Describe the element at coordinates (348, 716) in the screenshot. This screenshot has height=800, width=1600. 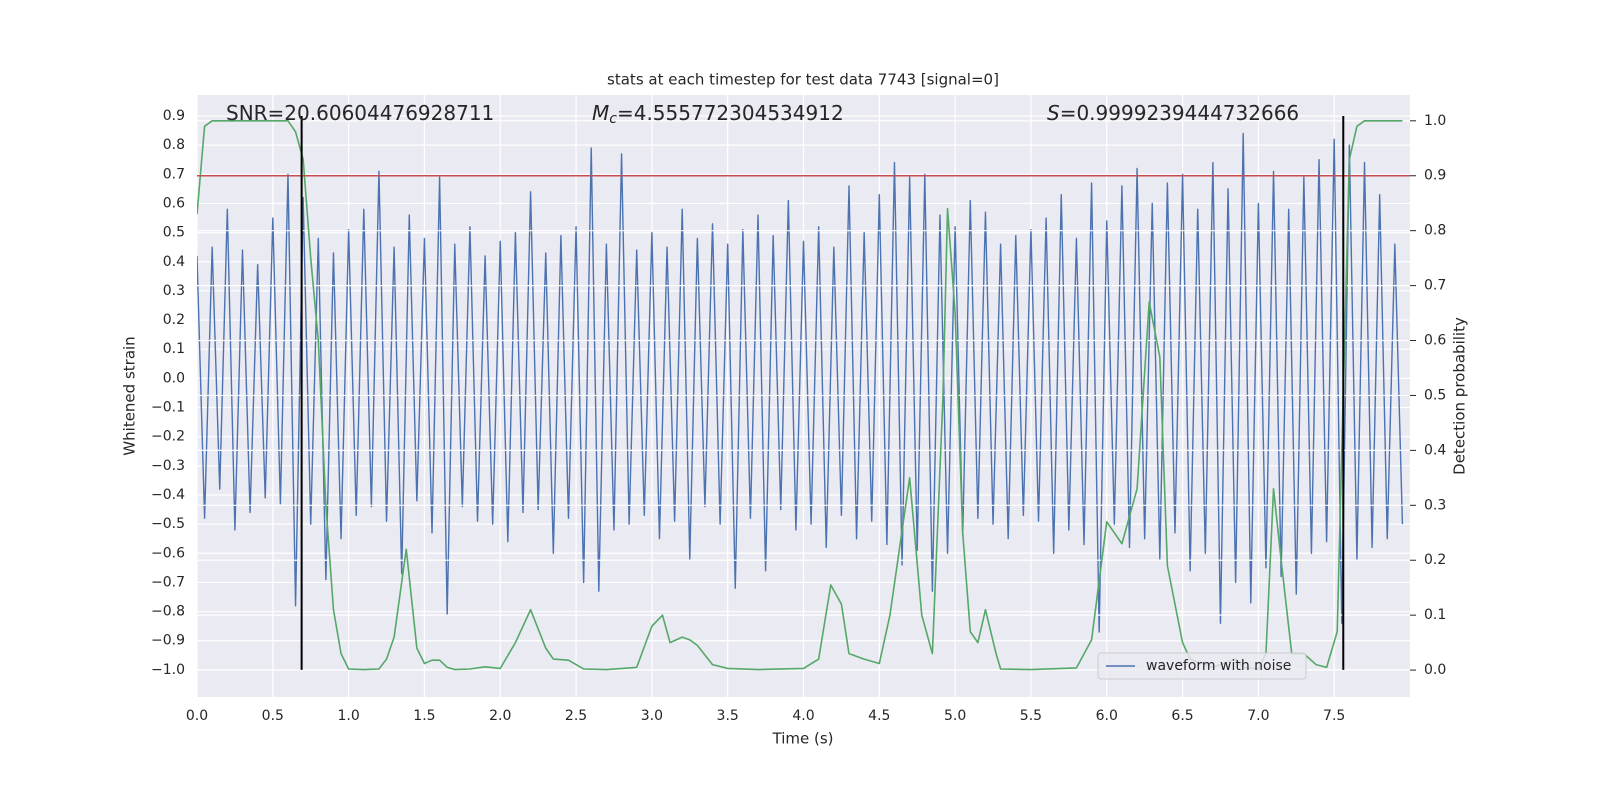
I see `x-tick-label: 1.0` at that location.